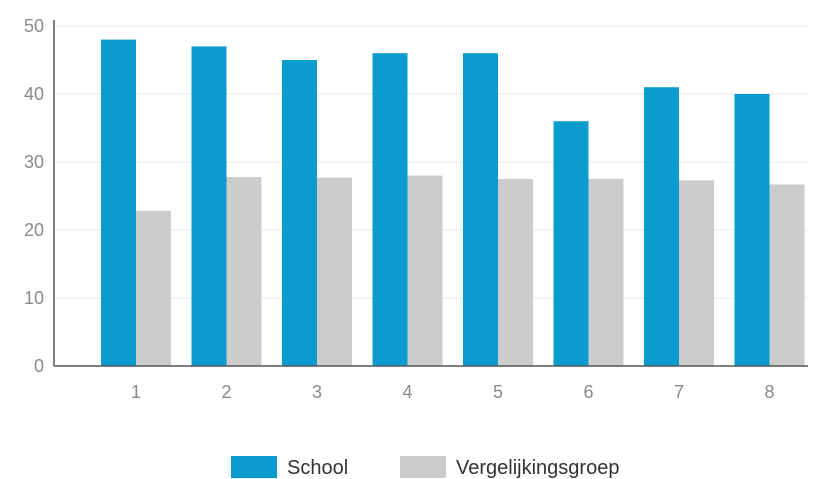 This screenshot has height=479, width=818. I want to click on y-tick-label: 20, so click(34, 230).